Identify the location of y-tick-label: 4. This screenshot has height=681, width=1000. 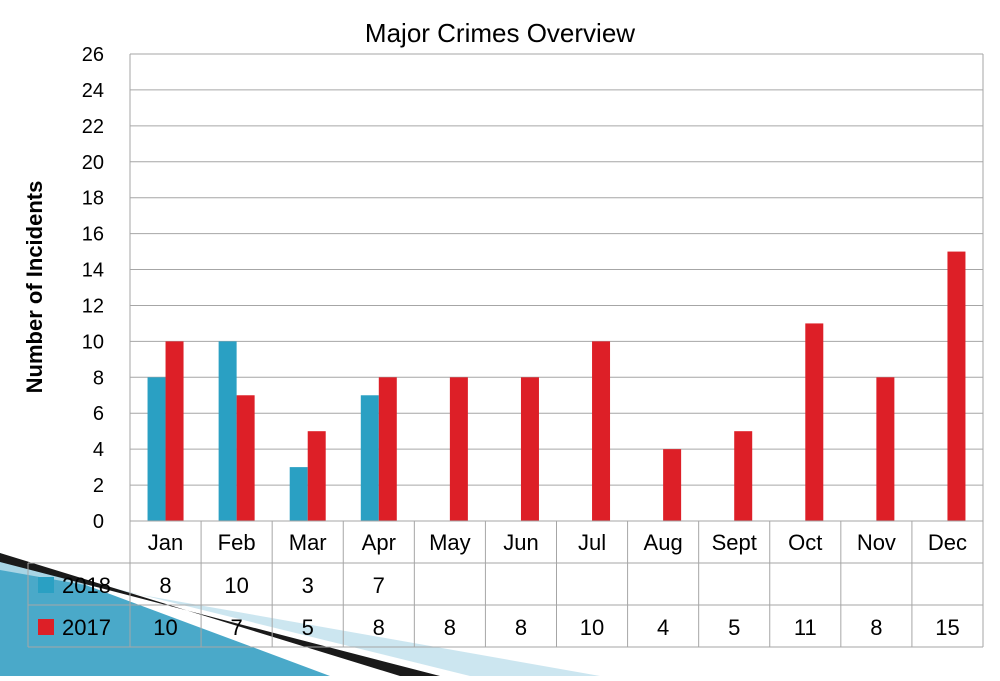
(98, 450).